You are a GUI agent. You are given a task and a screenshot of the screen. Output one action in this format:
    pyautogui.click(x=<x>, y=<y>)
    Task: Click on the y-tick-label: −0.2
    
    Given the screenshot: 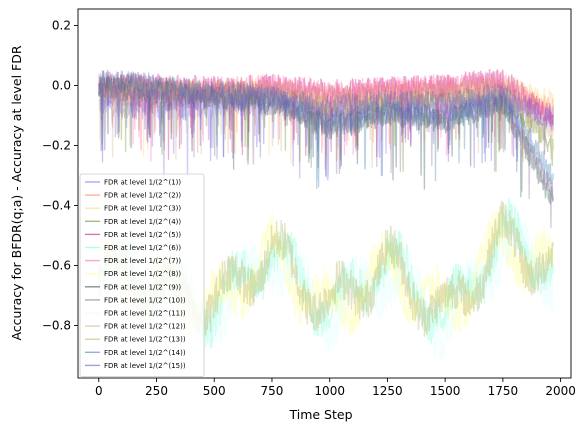 What is the action you would take?
    pyautogui.click(x=56, y=146)
    